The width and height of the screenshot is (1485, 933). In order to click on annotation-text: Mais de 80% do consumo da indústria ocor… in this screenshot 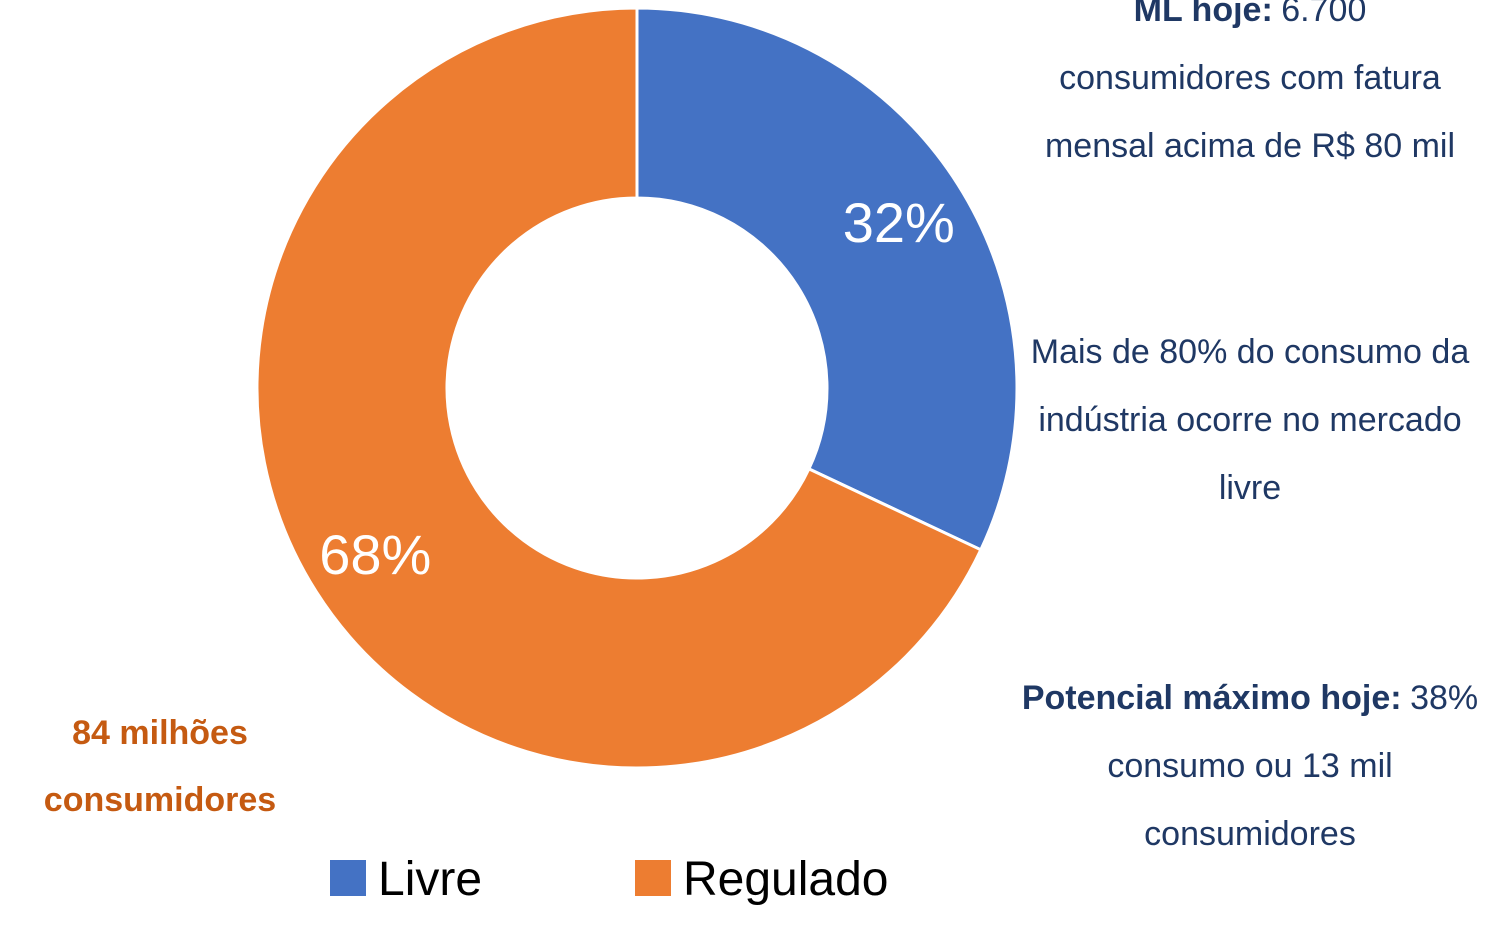, I will do `click(1250, 420)`.